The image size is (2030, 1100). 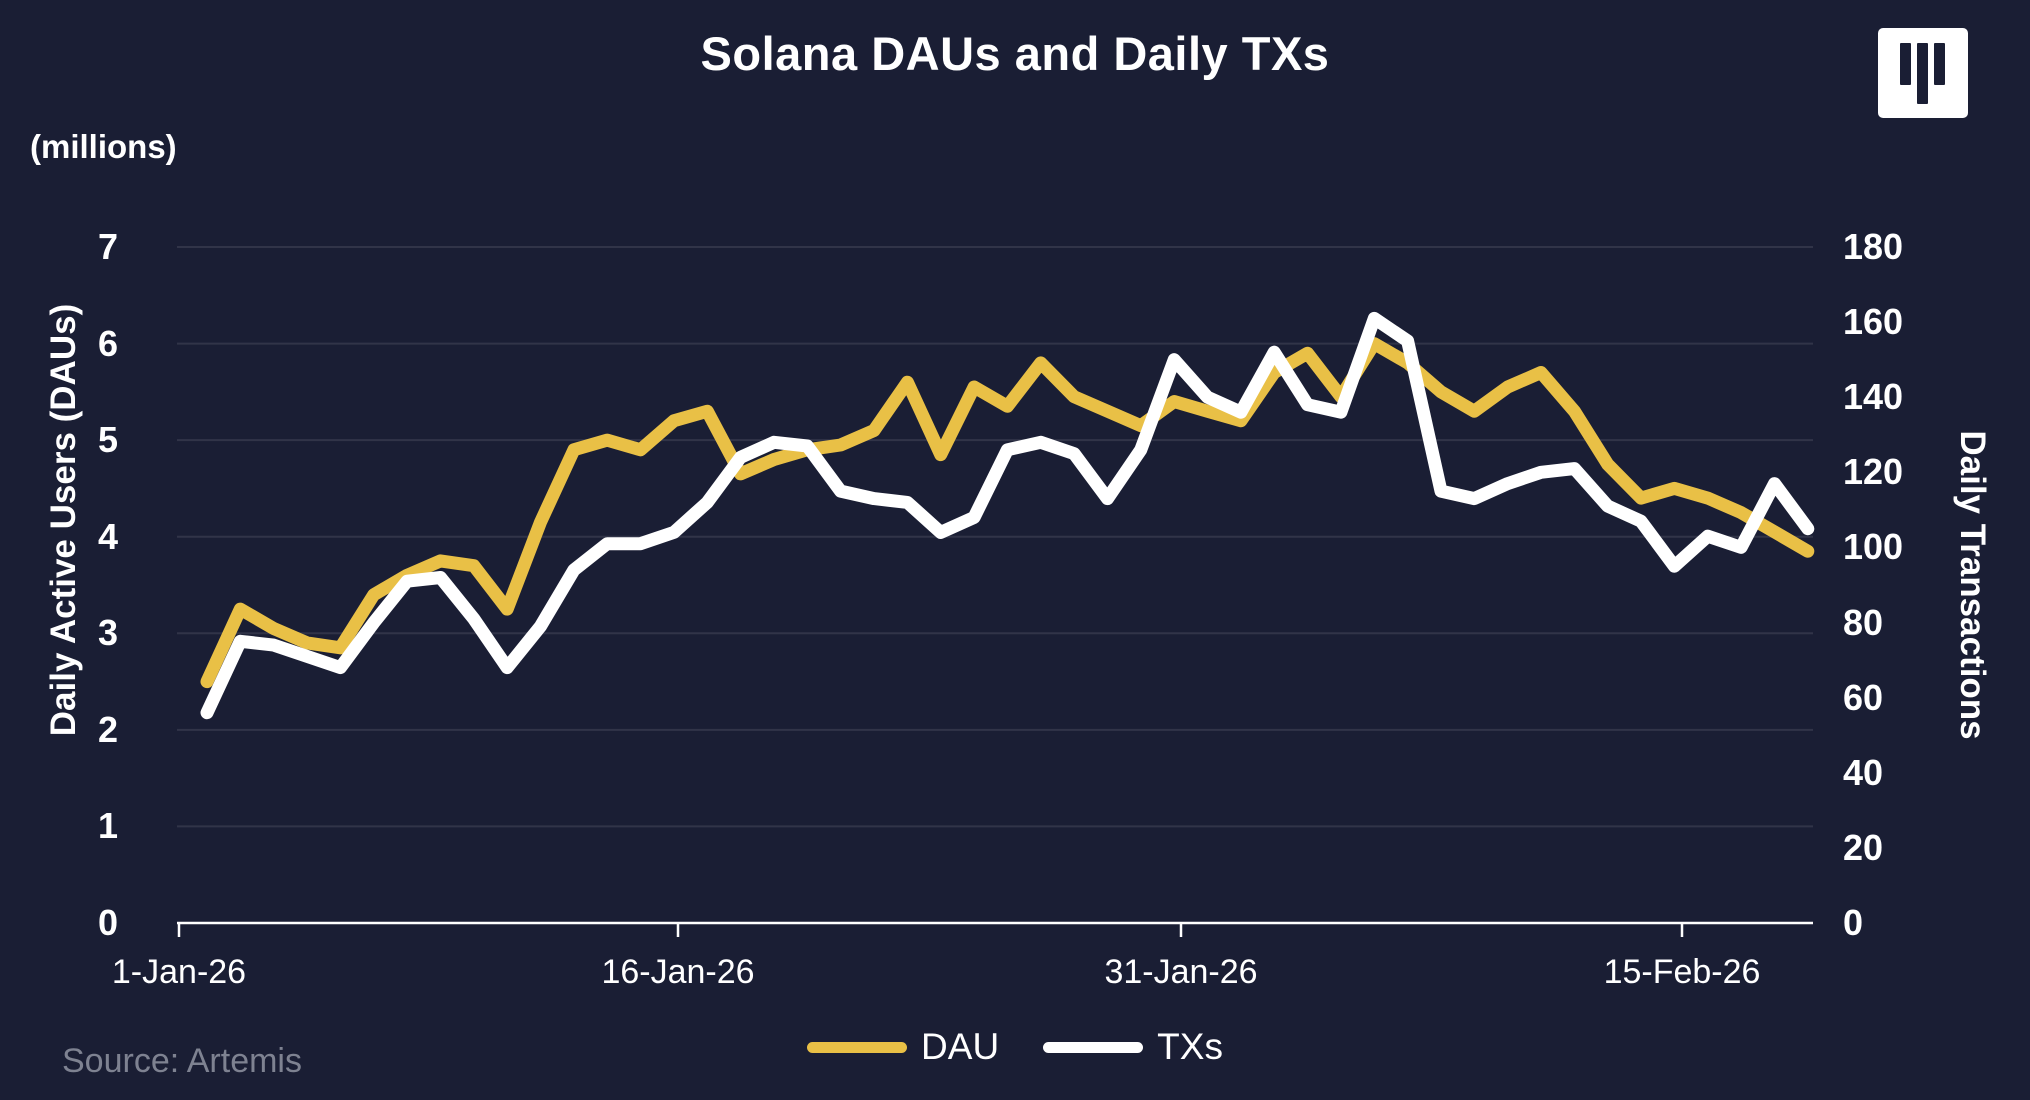 I want to click on logo-bar-left, so click(x=1905, y=64).